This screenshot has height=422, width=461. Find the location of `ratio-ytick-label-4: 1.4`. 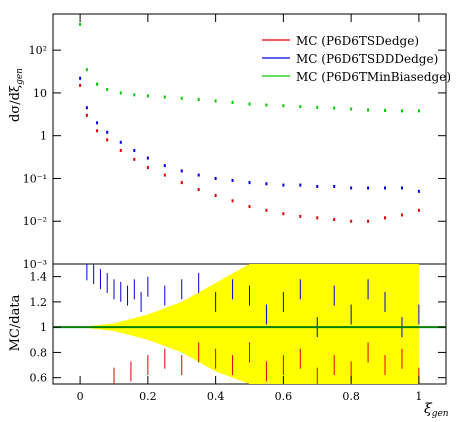

ratio-ytick-label-4: 1.4 is located at coordinates (39, 277).